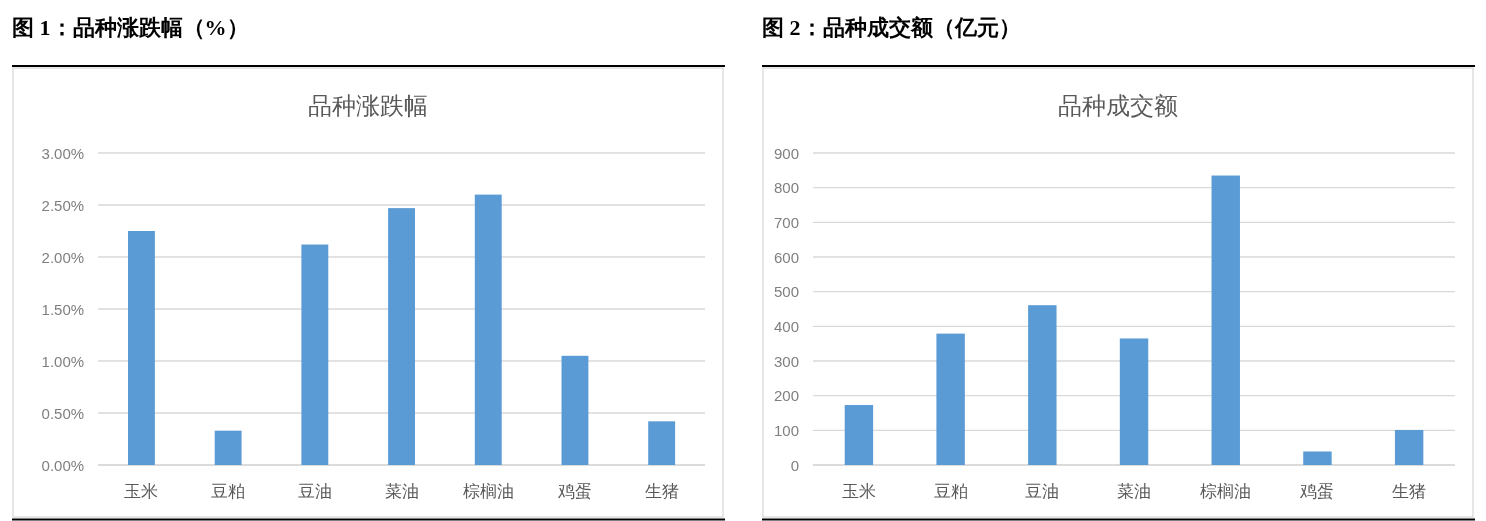 The width and height of the screenshot is (1486, 521). I want to click on y-tick-label: 600, so click(787, 257).